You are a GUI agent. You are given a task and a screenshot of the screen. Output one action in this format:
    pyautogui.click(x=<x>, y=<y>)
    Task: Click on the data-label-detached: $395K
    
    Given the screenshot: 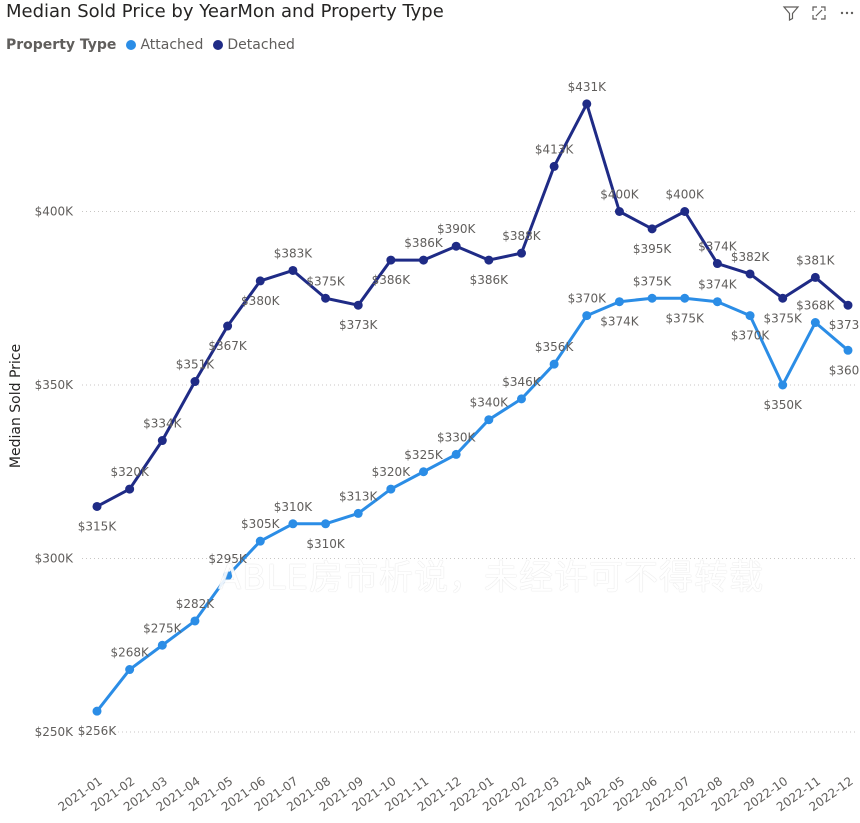 What is the action you would take?
    pyautogui.click(x=653, y=249)
    